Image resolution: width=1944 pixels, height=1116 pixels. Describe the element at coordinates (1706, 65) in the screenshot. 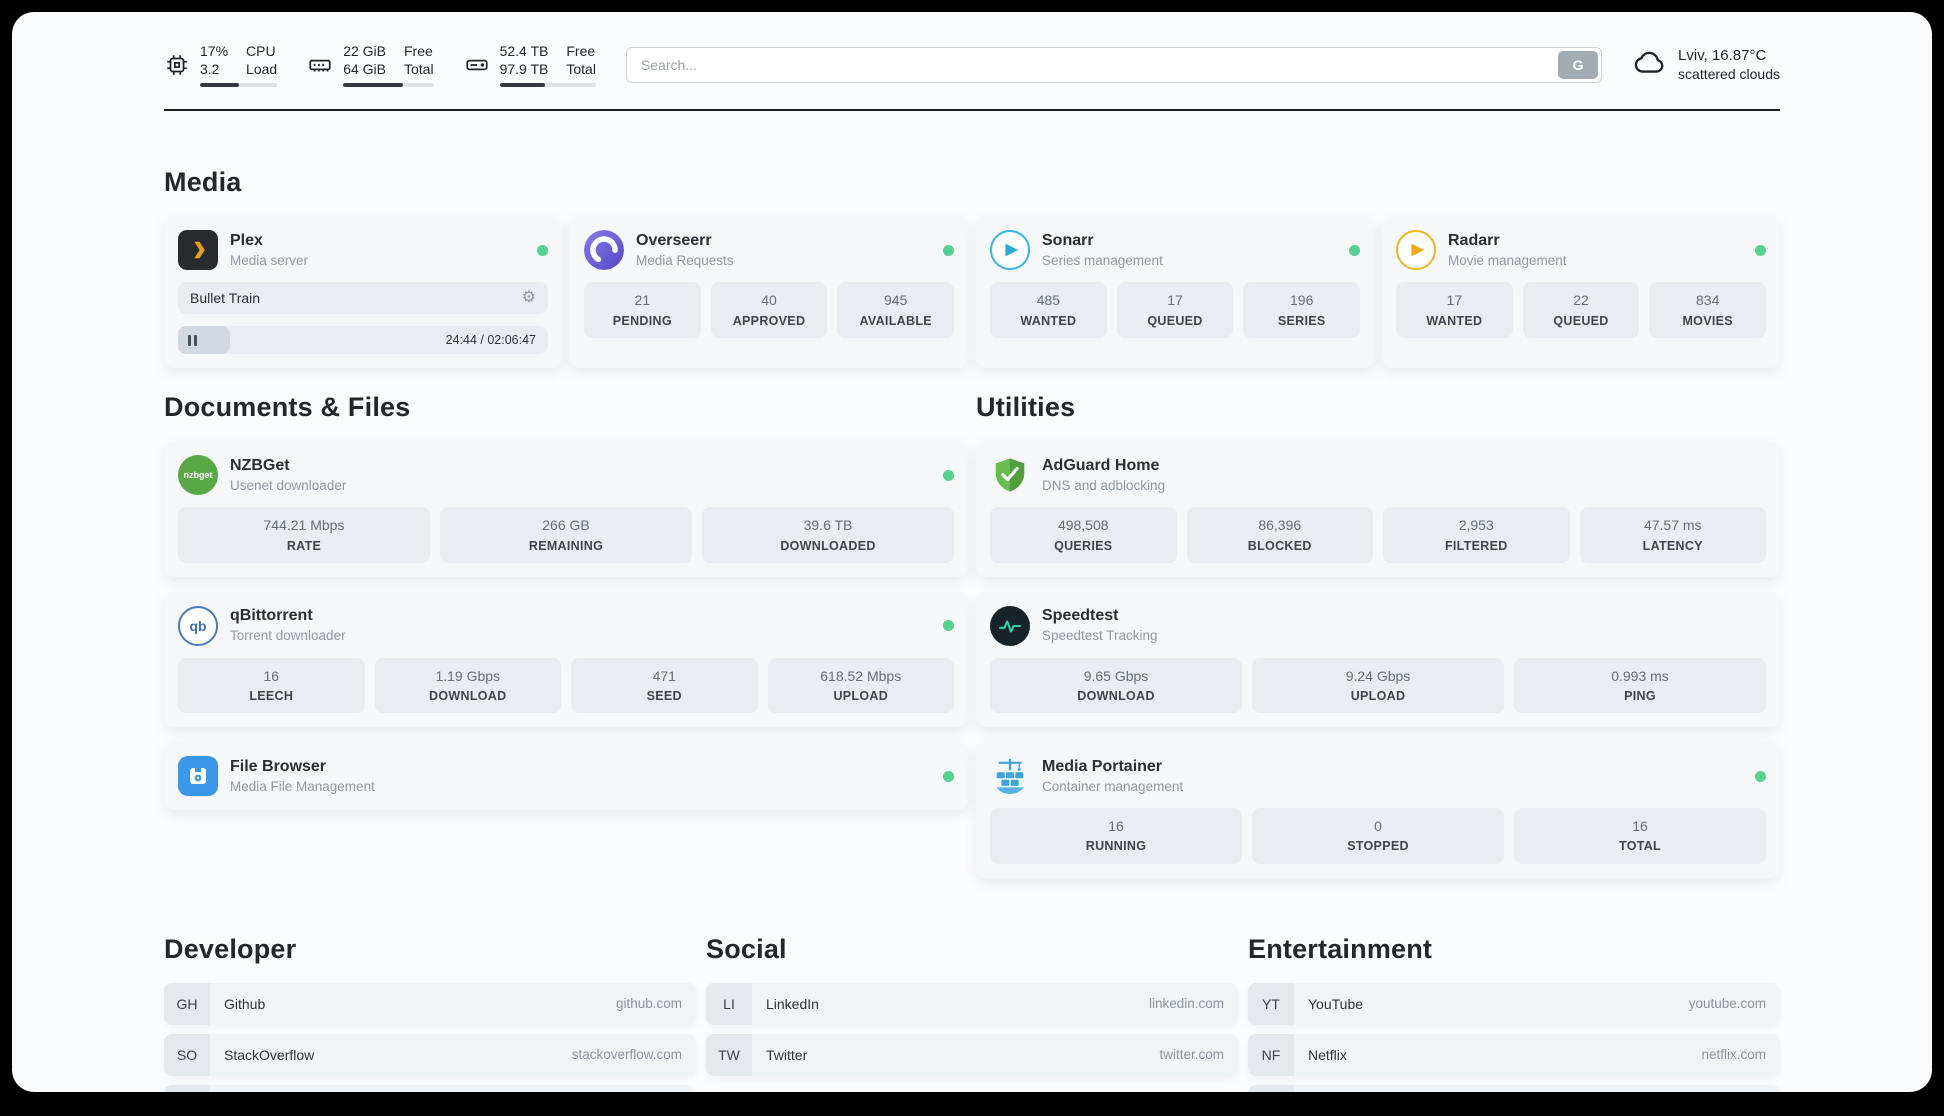

I see `weather-widget: Lviv, 16.87°C scattered clouds` at that location.